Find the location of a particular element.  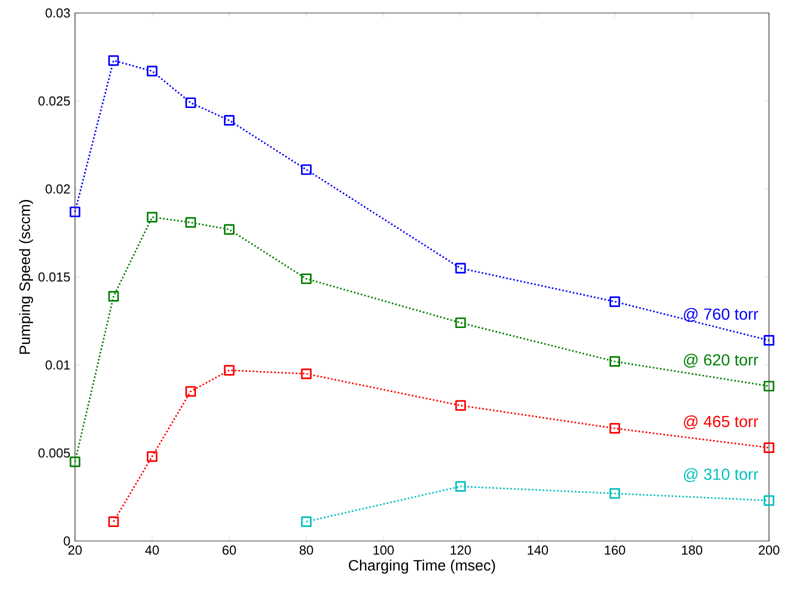

series-label: @ 310 torr is located at coordinates (721, 475).